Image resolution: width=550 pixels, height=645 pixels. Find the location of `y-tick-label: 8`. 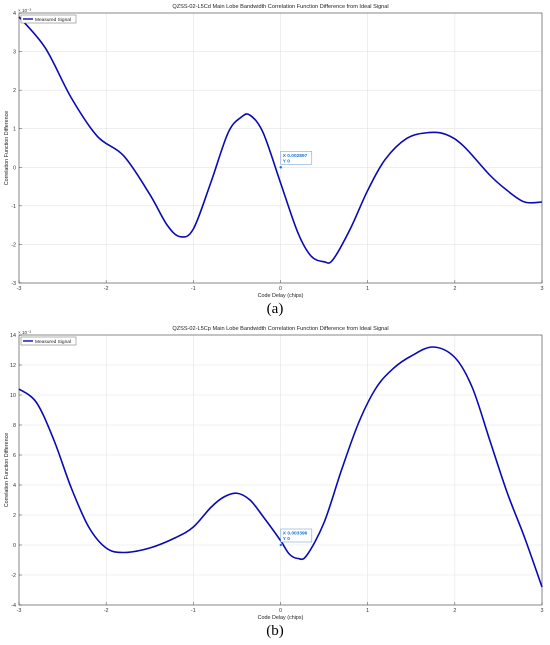

y-tick-label: 8 is located at coordinates (14, 426).